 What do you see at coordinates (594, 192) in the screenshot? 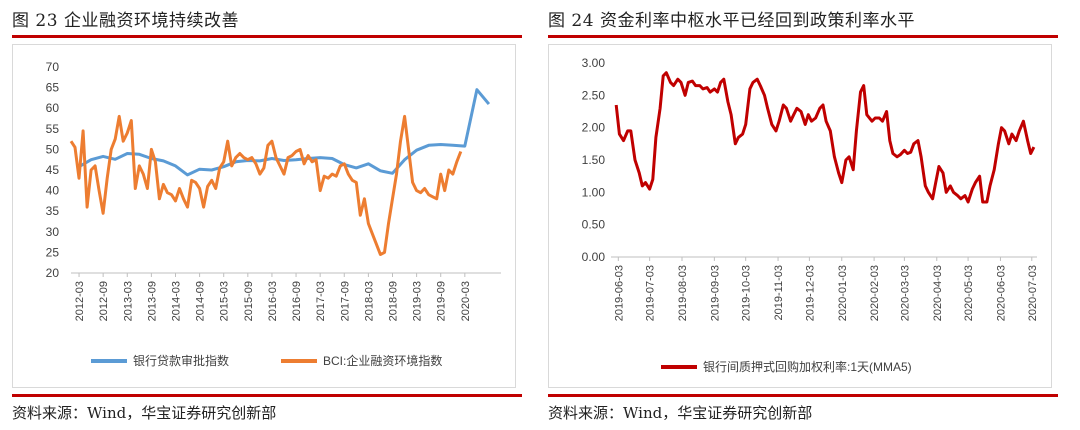
I see `y-tick-label: 1.00` at bounding box center [594, 192].